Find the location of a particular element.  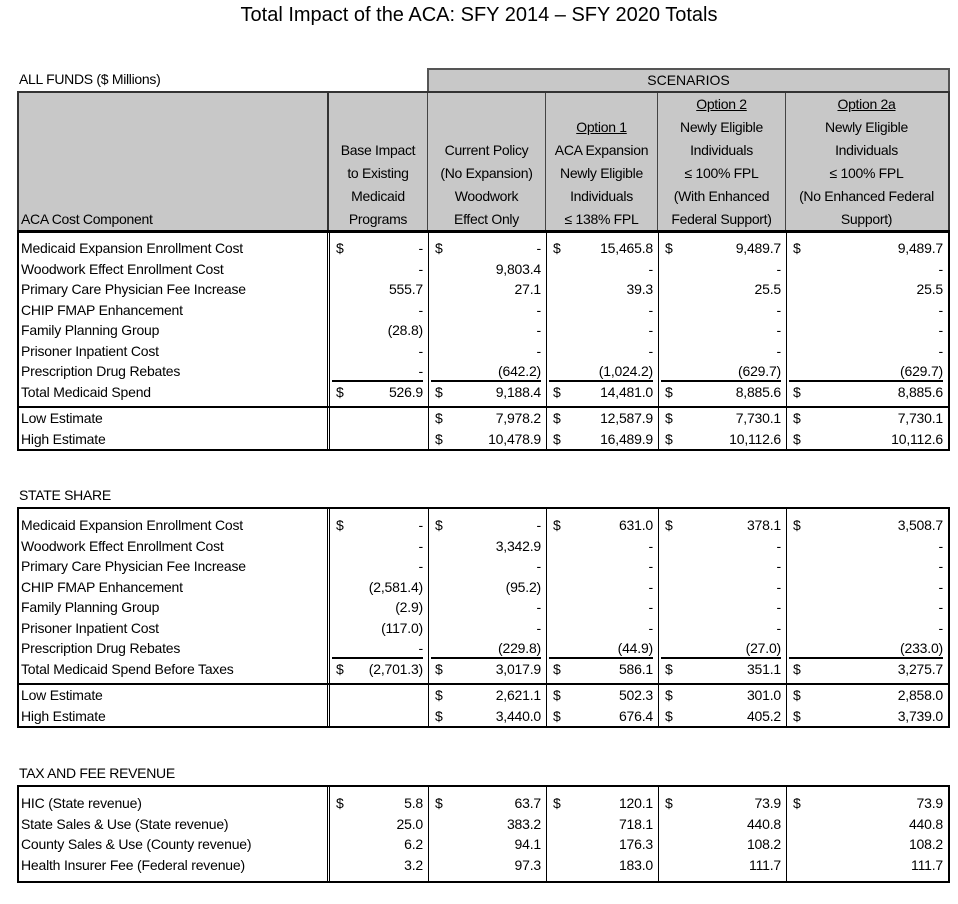

cell-value: (95.2) is located at coordinates (523, 586).